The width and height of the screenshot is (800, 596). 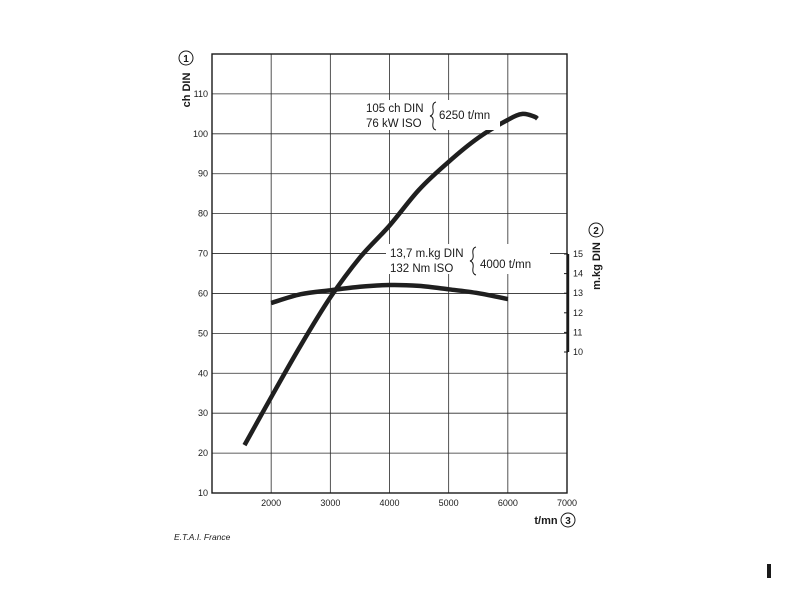 I want to click on left-axis-badge: 1, so click(x=186, y=58).